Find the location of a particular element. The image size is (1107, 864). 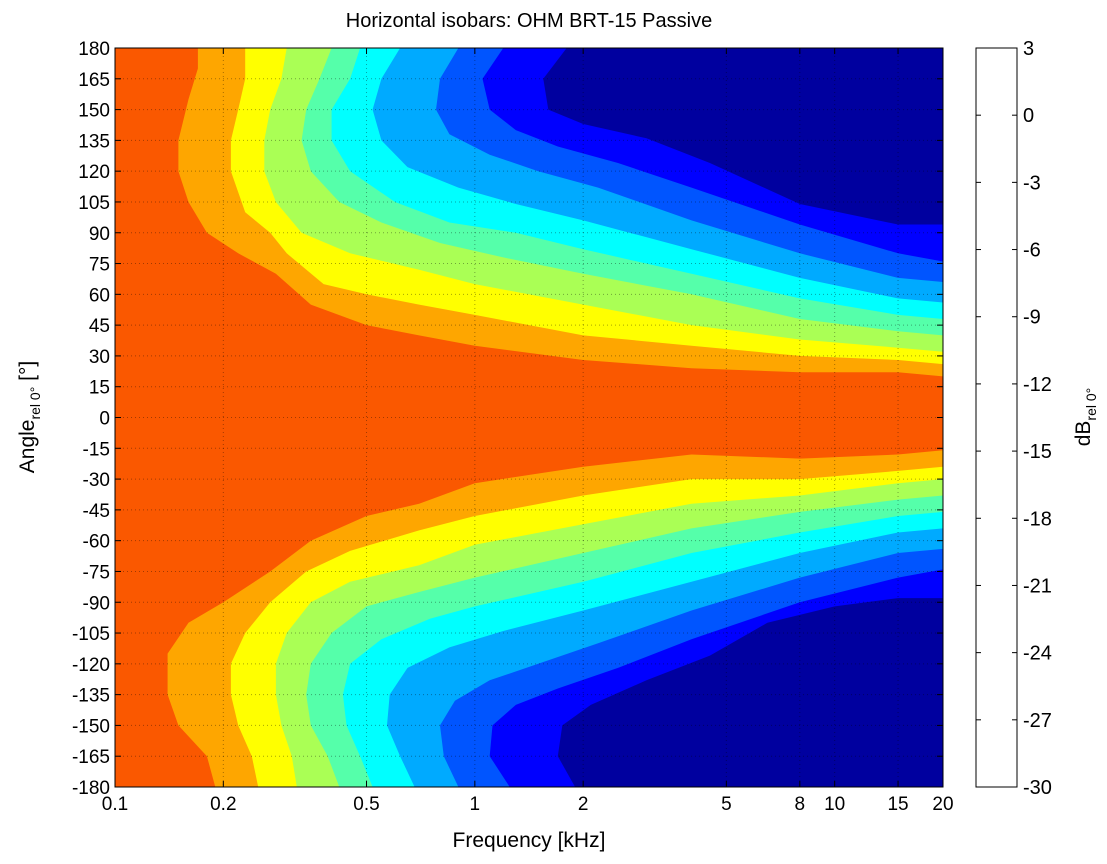

y-tick-label: 165 is located at coordinates (94, 80).